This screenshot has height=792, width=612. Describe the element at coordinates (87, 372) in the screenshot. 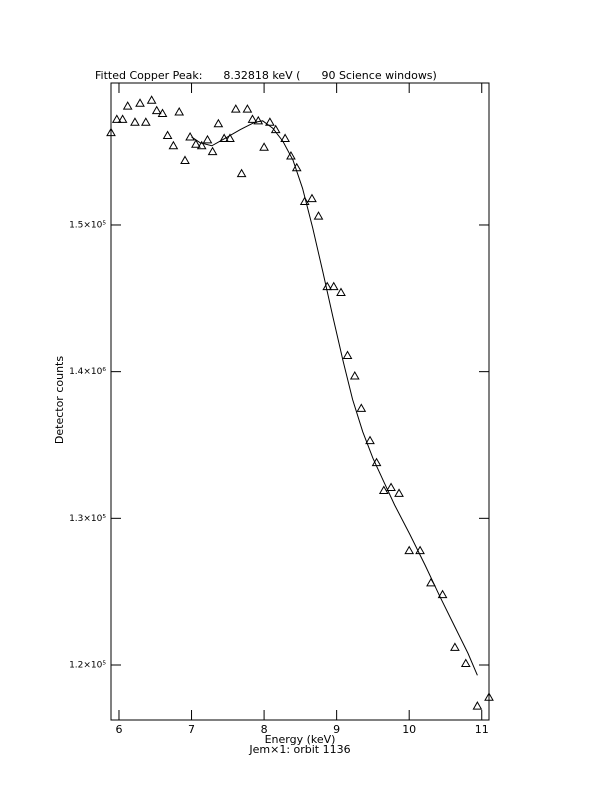

I see `y-tick-label: 1.4×10⁶` at that location.